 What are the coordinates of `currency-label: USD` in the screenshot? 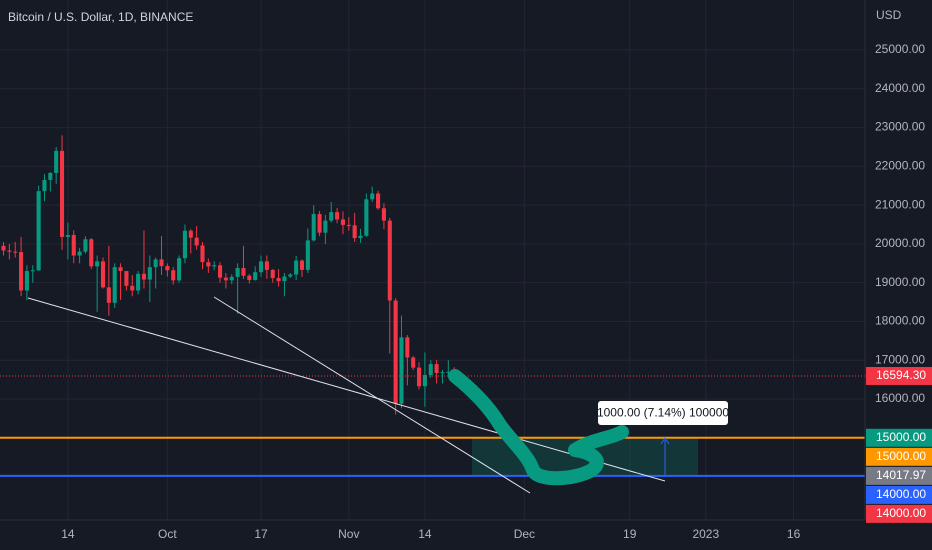 It's located at (889, 15).